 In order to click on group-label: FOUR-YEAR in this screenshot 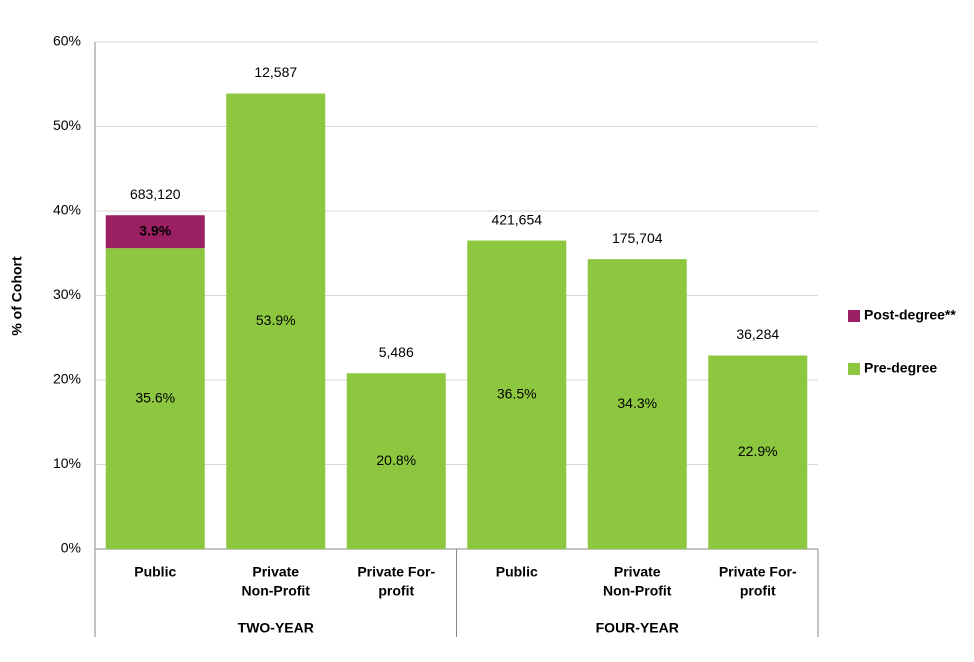, I will do `click(637, 628)`.